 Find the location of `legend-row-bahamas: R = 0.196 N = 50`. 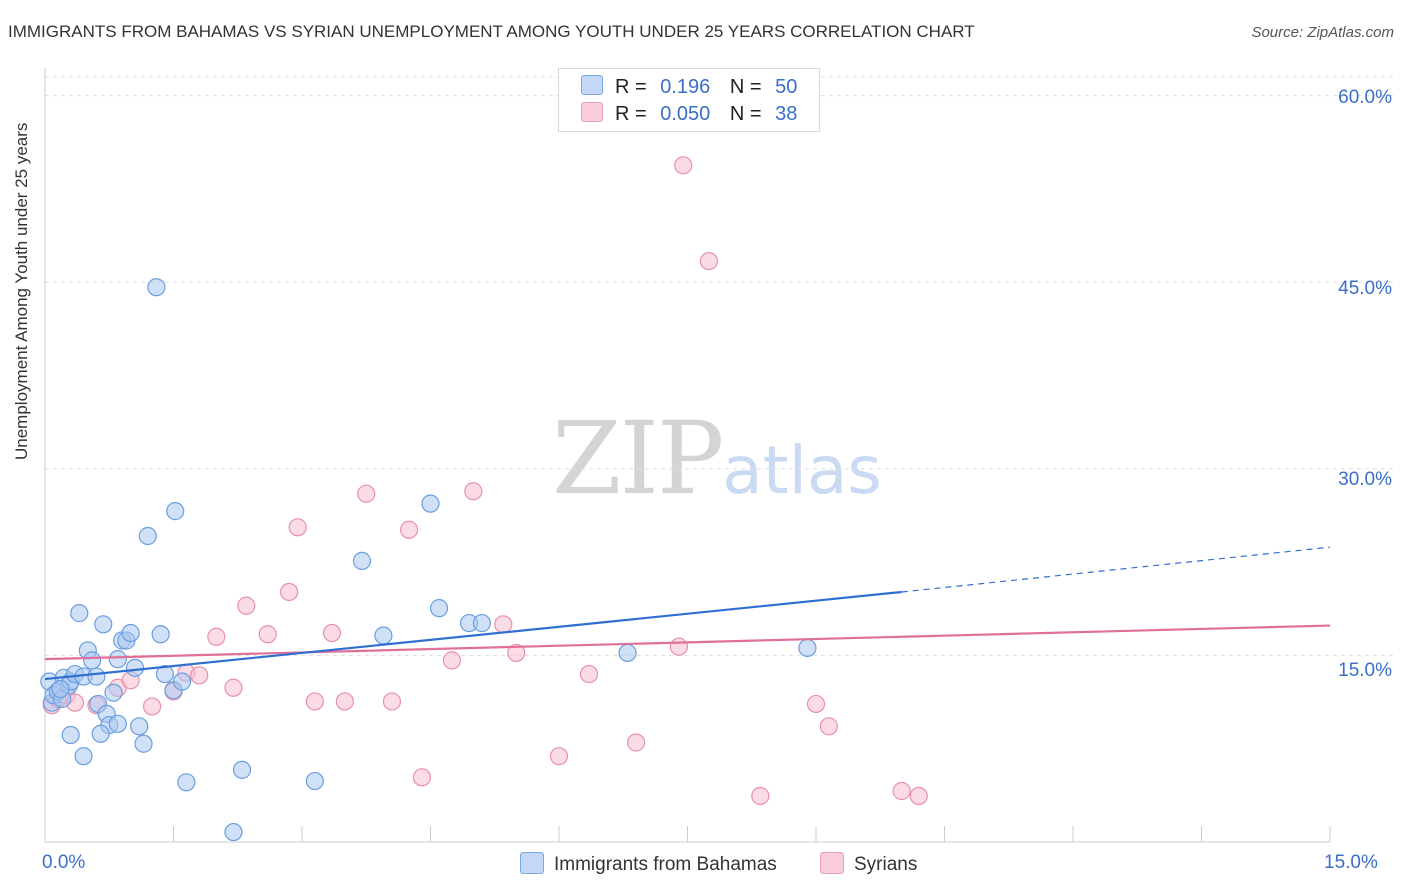

legend-row-bahamas: R = 0.196 N = 50 is located at coordinates (689, 88).